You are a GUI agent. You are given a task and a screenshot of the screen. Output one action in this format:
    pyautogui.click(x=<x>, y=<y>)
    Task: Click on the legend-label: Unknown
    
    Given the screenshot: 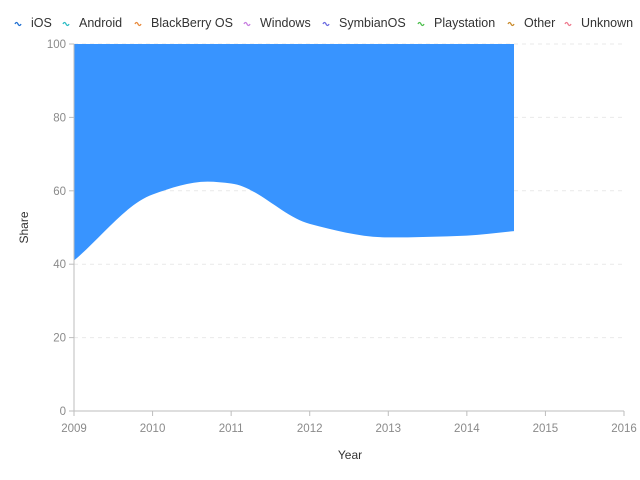 What is the action you would take?
    pyautogui.click(x=607, y=23)
    